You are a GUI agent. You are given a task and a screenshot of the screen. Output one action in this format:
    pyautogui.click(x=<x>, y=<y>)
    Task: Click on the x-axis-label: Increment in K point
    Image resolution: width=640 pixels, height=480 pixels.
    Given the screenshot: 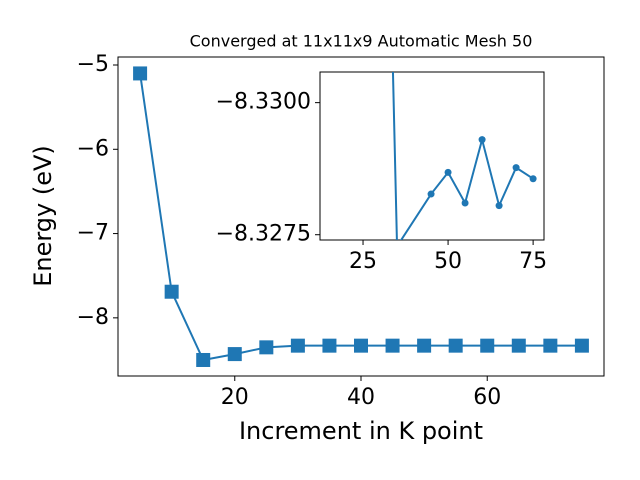 What is the action you would take?
    pyautogui.click(x=361, y=431)
    